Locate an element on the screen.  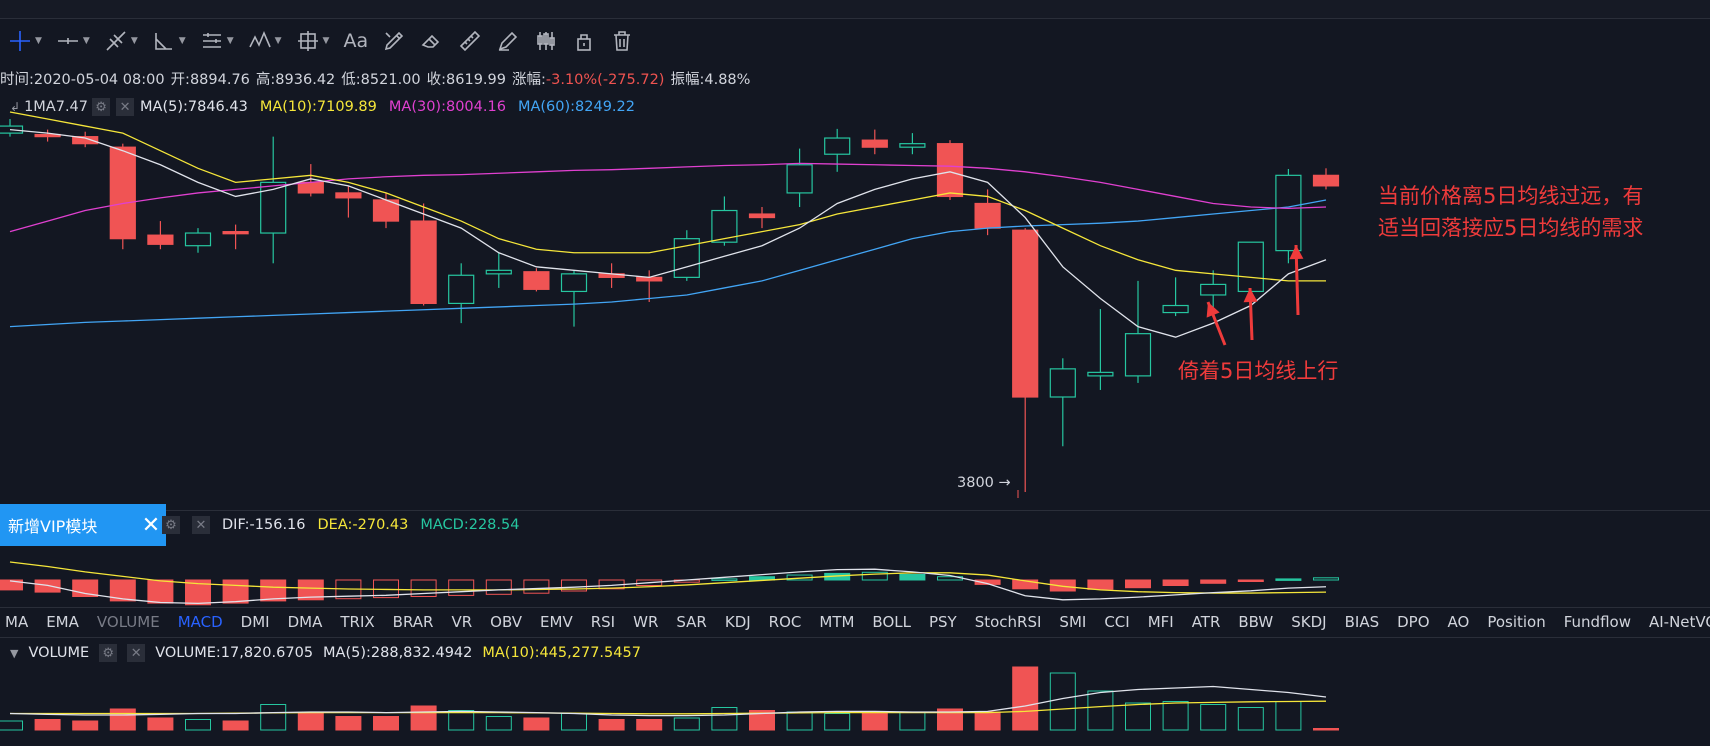
delete-tool is located at coordinates (622, 41).